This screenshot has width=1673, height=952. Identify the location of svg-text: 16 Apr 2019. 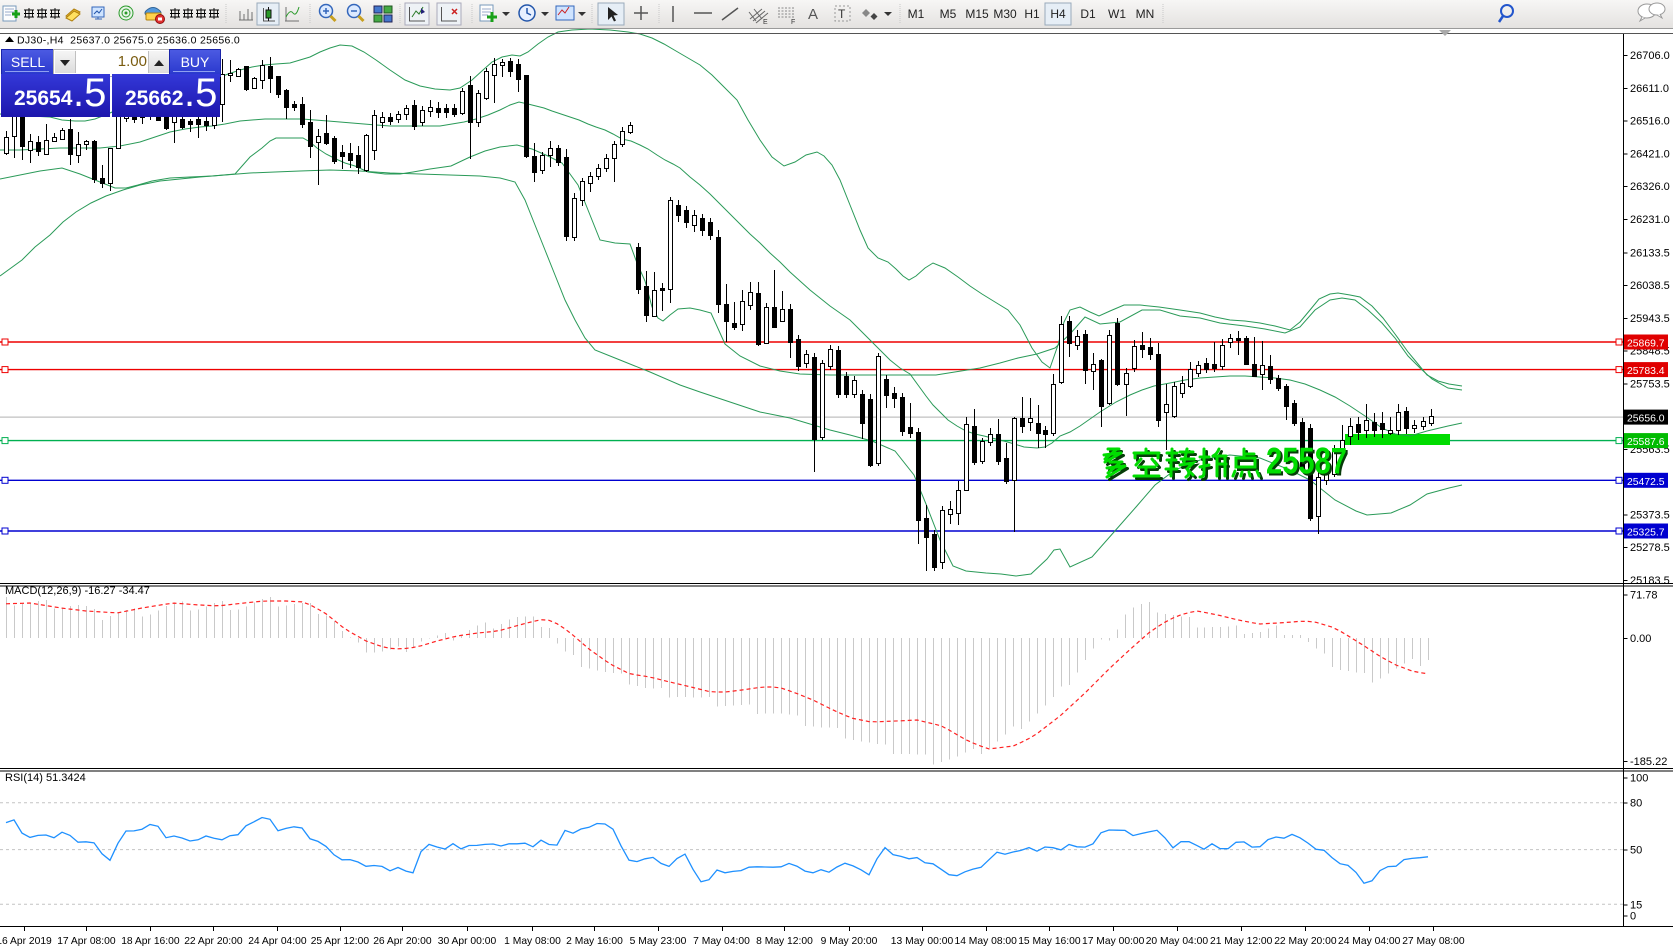
(26, 941).